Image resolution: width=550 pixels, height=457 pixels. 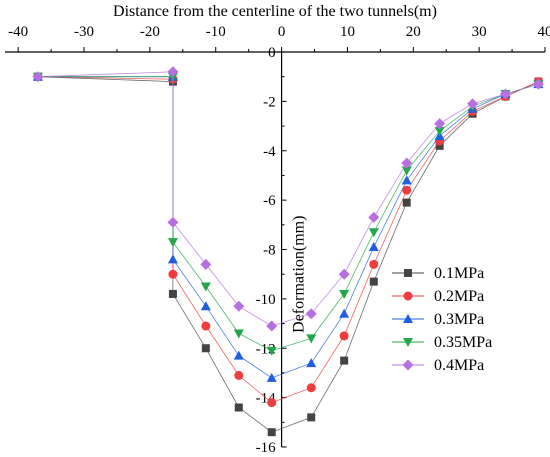 I want to click on legend-item: 0.35MPa, so click(x=442, y=342).